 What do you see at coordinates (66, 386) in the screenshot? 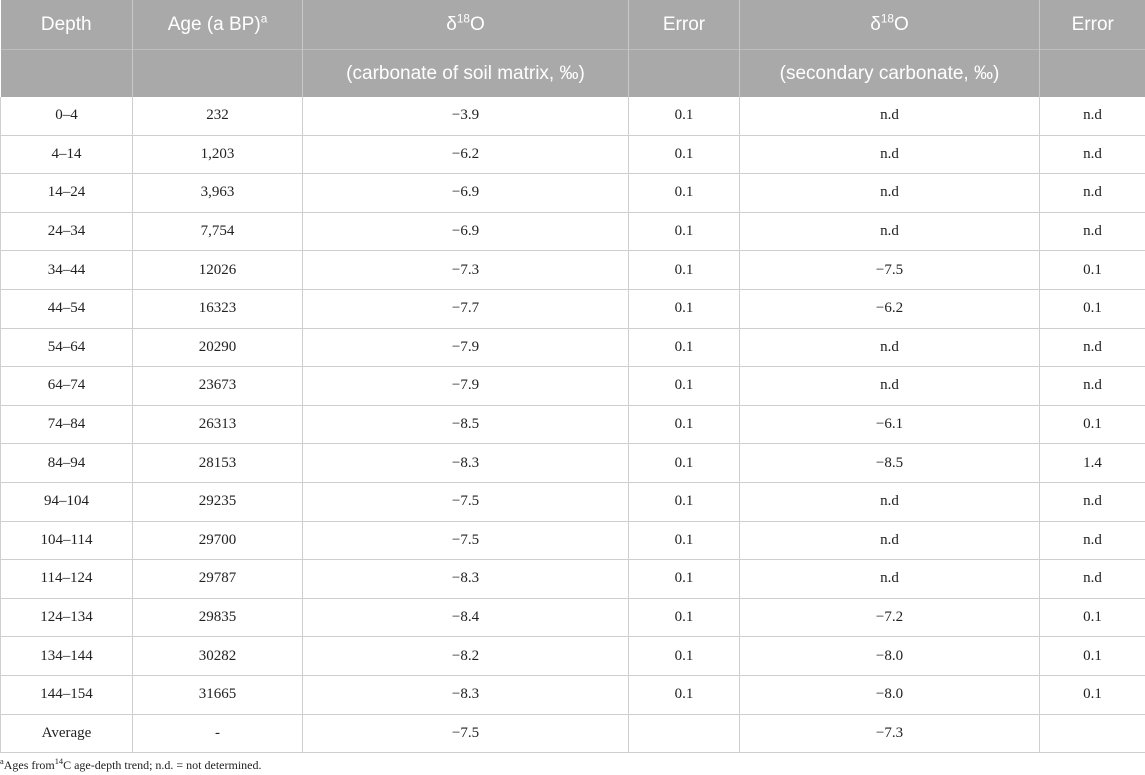
I see `cell-depth: 64–74` at bounding box center [66, 386].